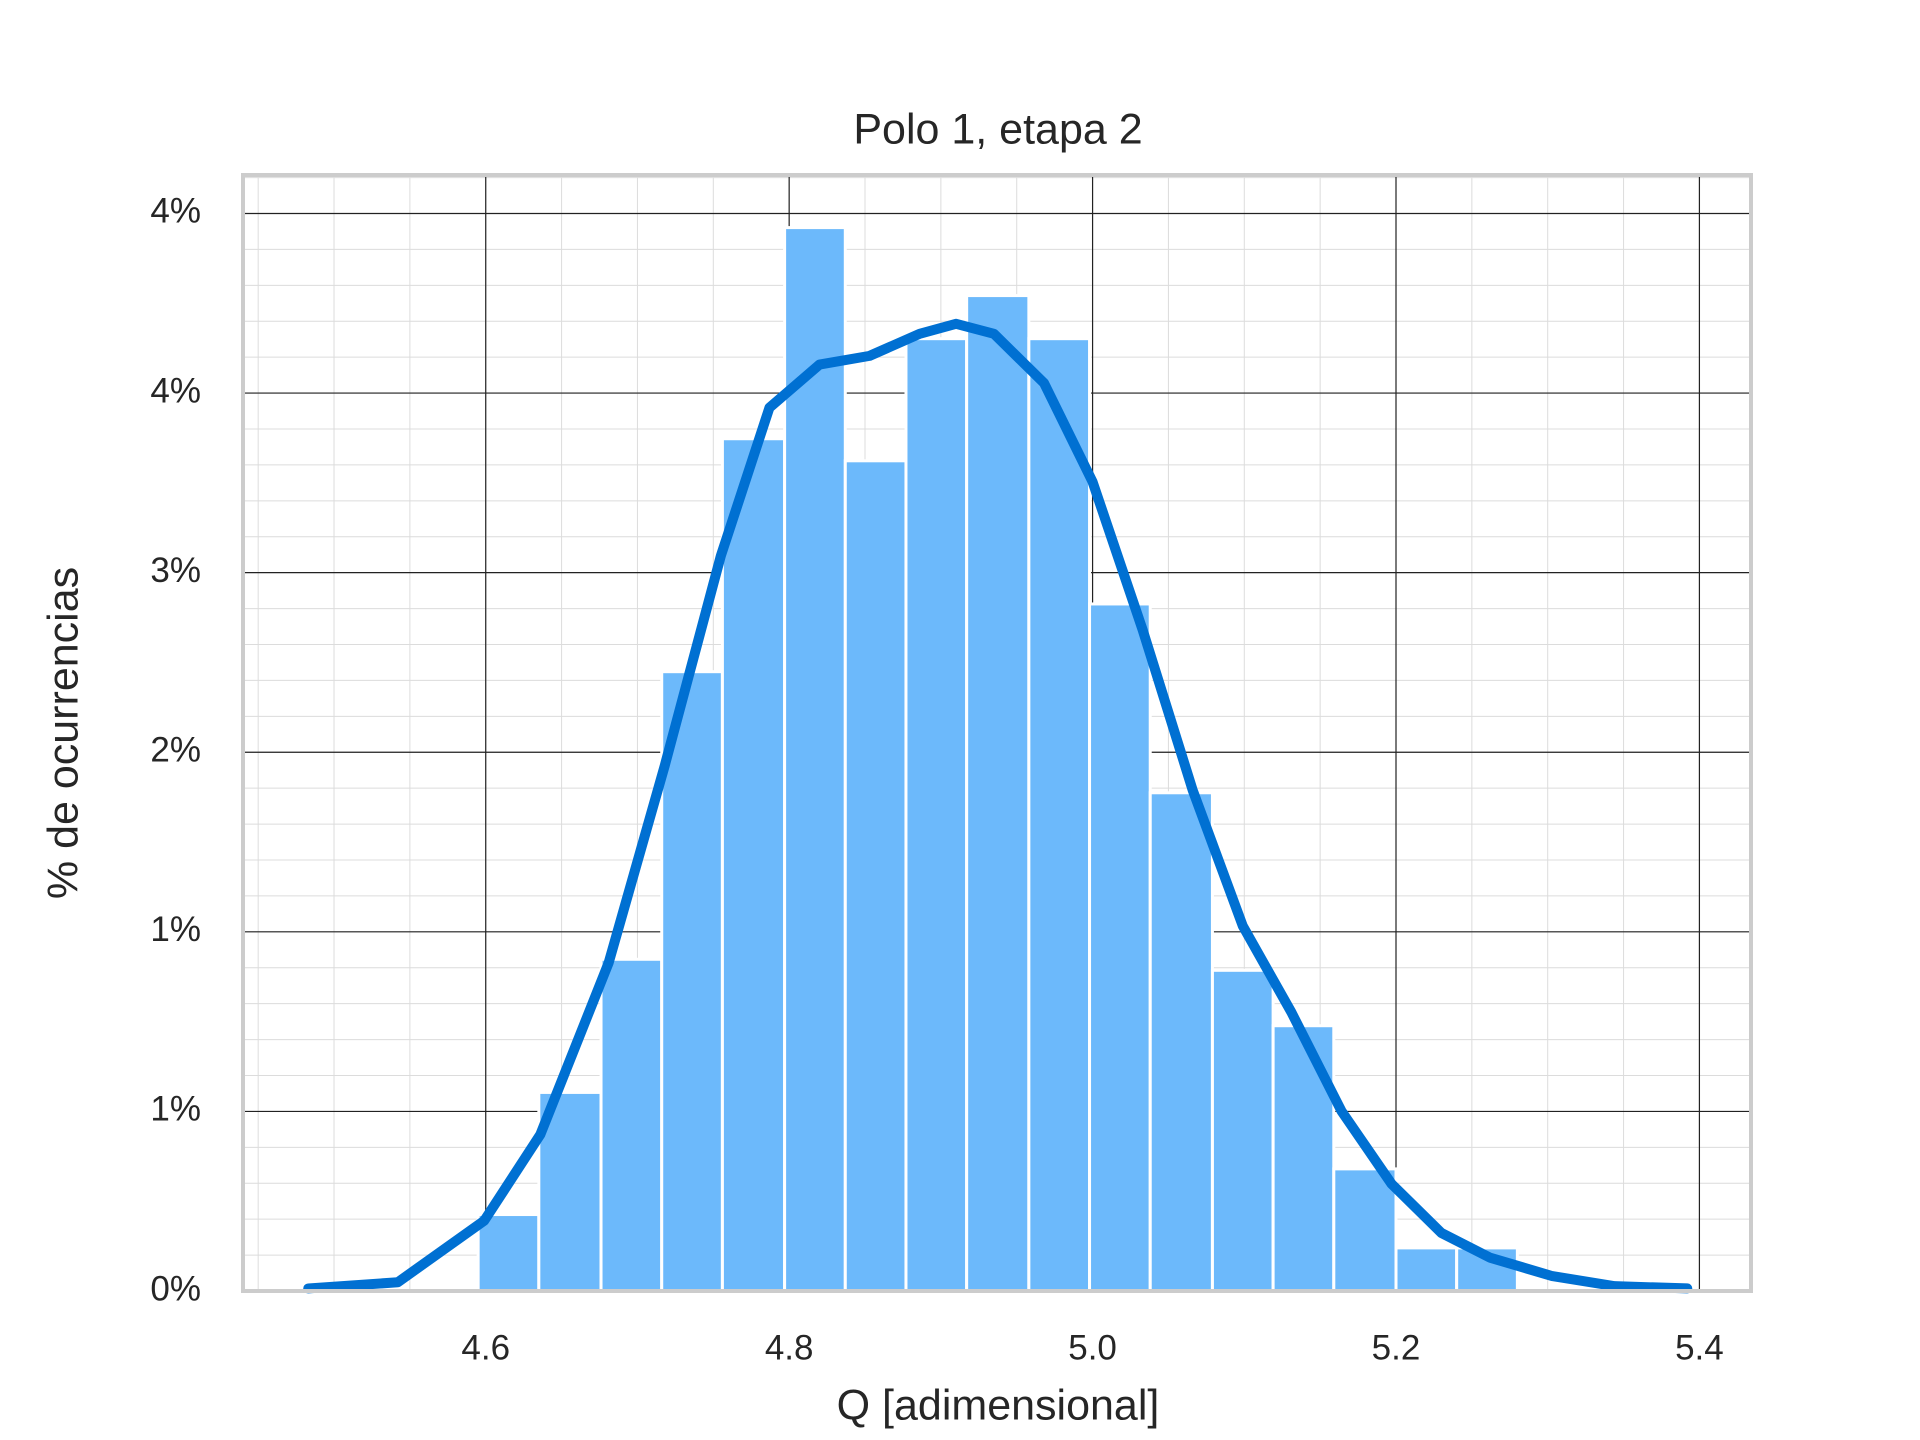 This screenshot has height=1440, width=1920. What do you see at coordinates (63, 733) in the screenshot?
I see `y-axis-label: % de ocurrencias` at bounding box center [63, 733].